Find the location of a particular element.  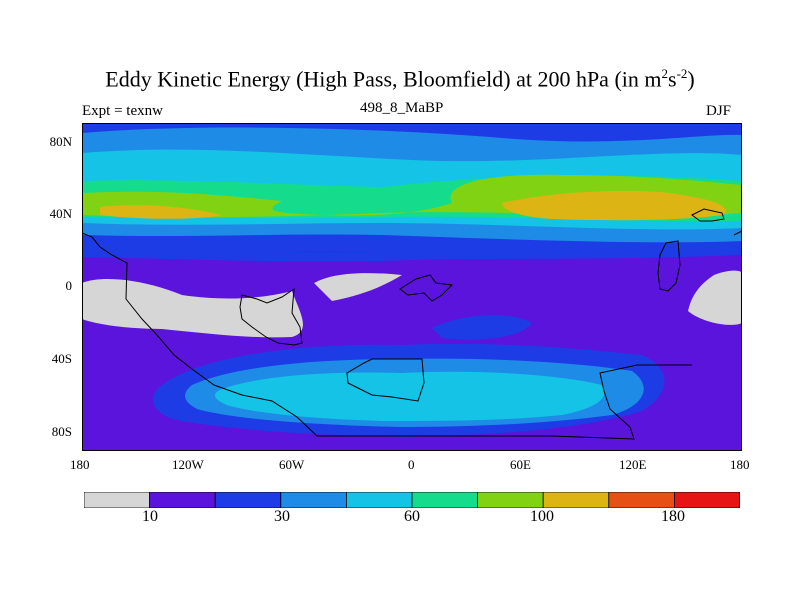

field-grey-africa is located at coordinates (358, 287).